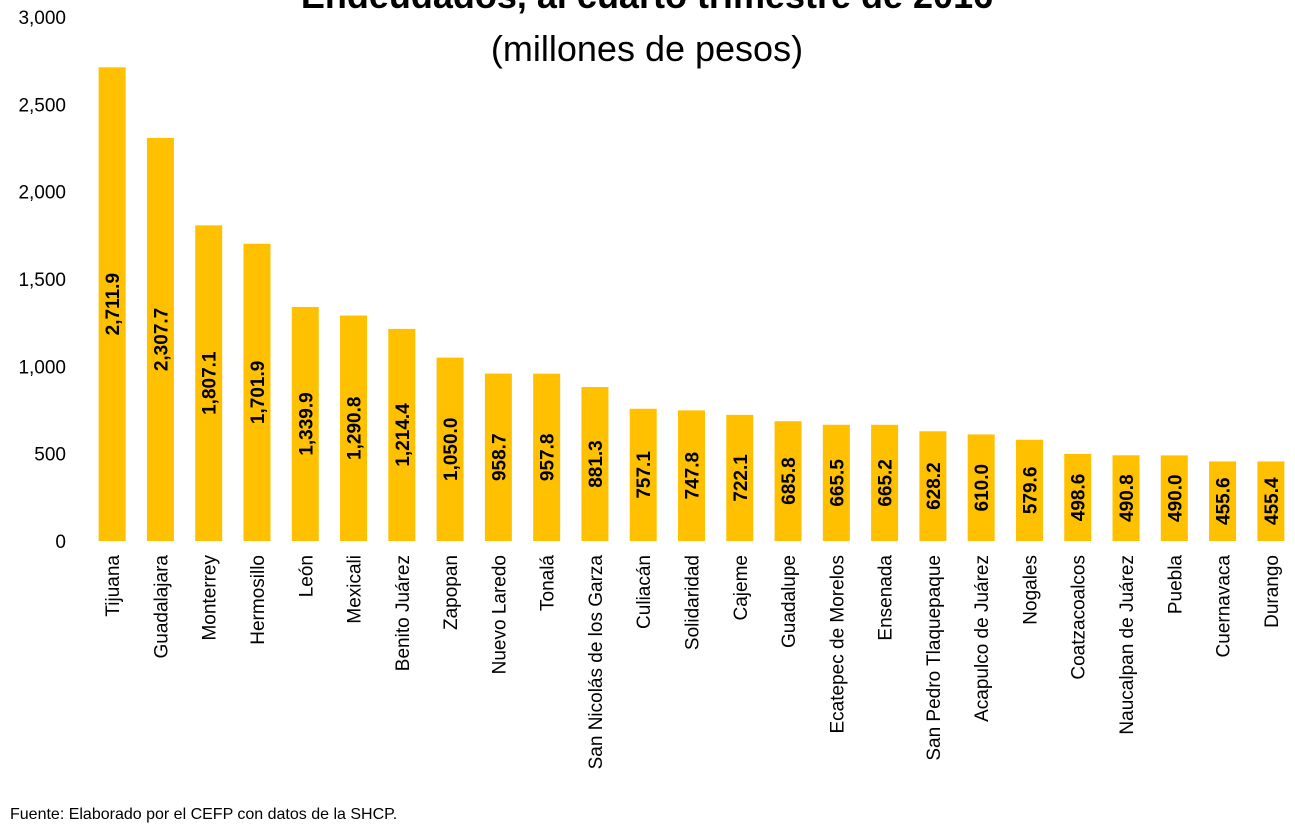 Image resolution: width=1295 pixels, height=824 pixels. I want to click on data-label: 455.6, so click(1224, 501).